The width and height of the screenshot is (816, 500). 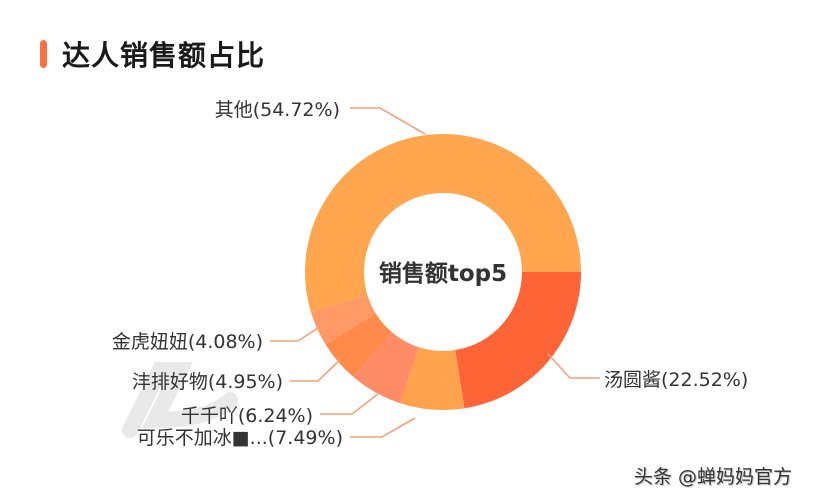 What do you see at coordinates (207, 382) in the screenshot?
I see `label-fengpaihaowu: 沣排好物(4.95%)` at bounding box center [207, 382].